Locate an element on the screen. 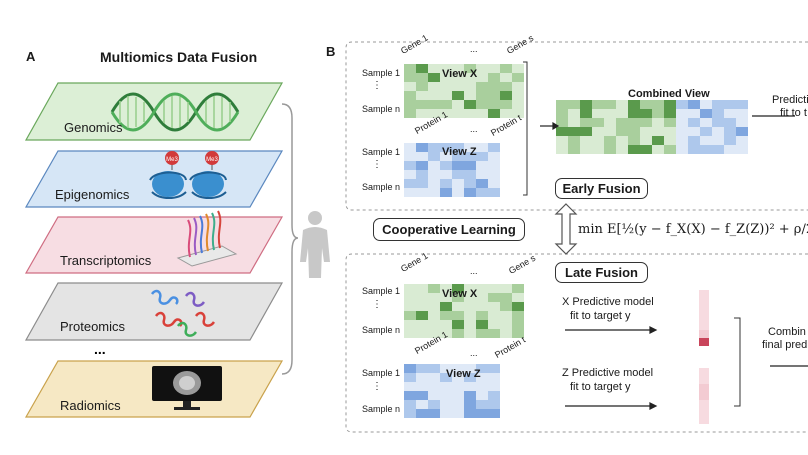 This screenshot has height=455, width=808. z-model-line2: fit to target y is located at coordinates (600, 387).